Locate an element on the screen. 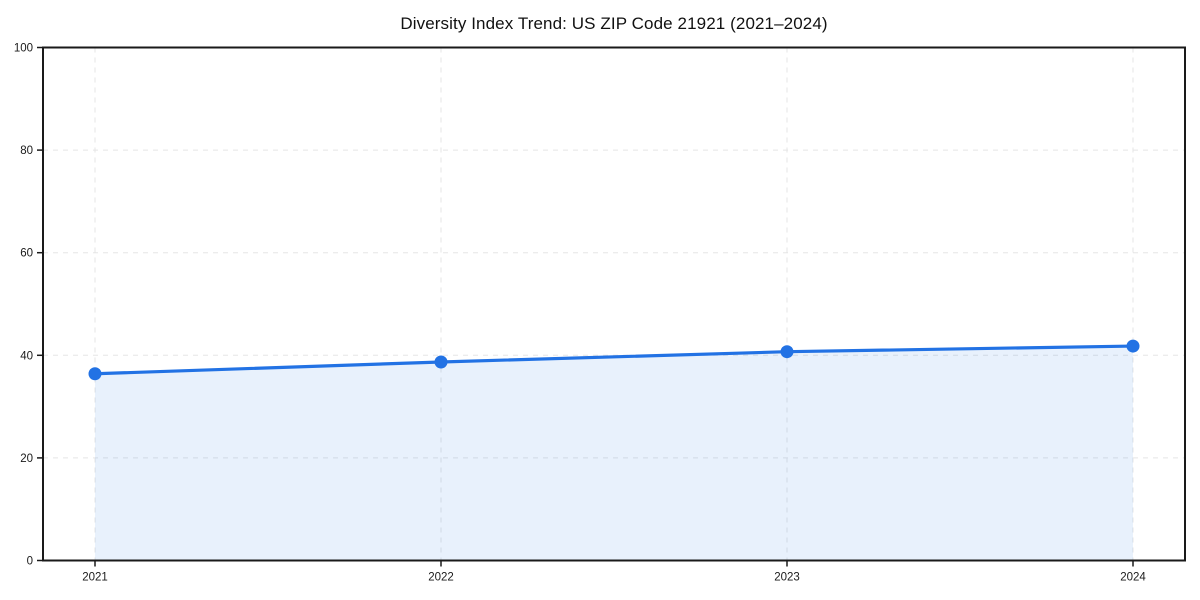 The image size is (1200, 600). y-axis-tick-label: 0 is located at coordinates (30, 562).